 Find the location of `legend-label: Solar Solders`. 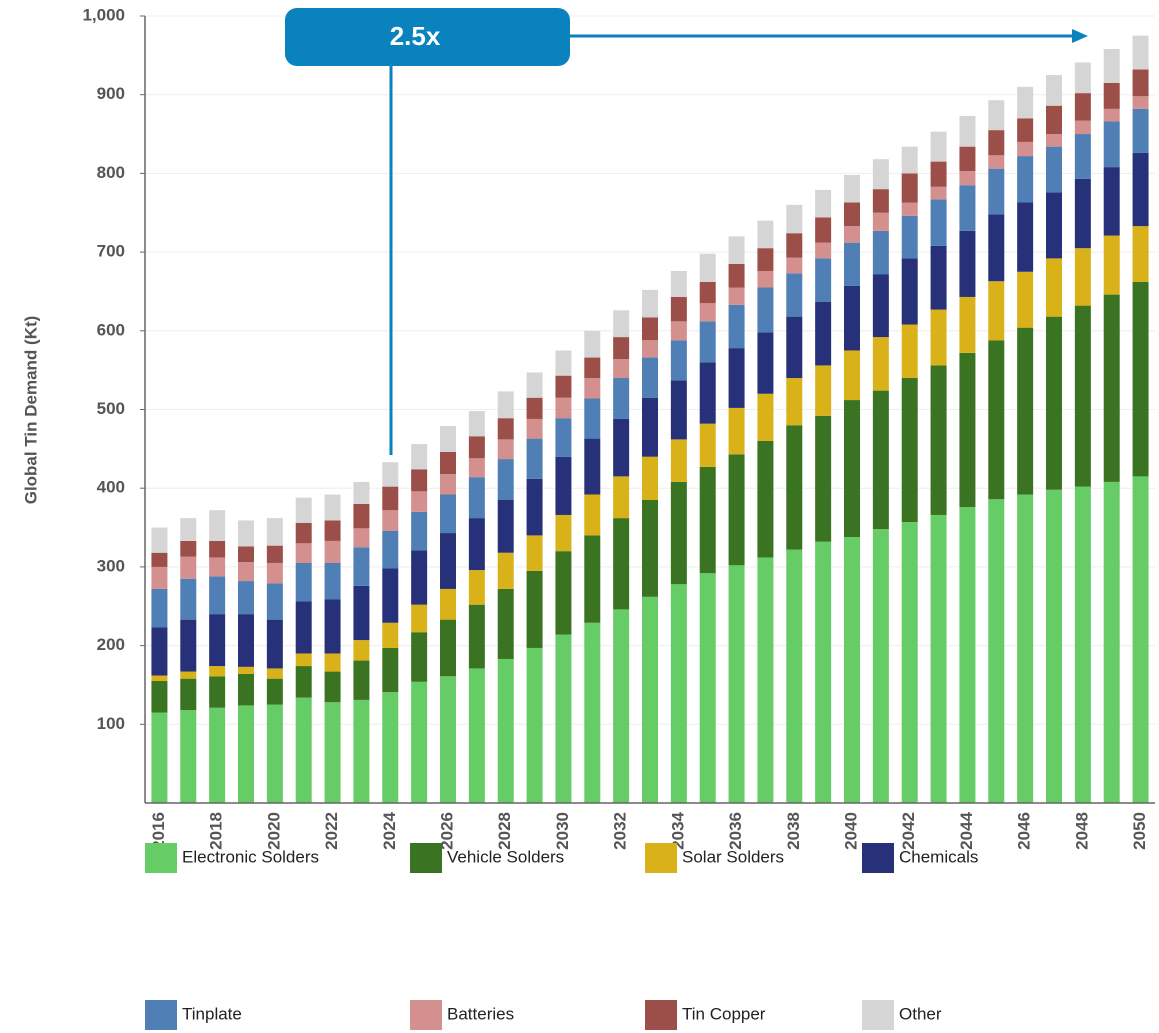

legend-label: Solar Solders is located at coordinates (733, 856).